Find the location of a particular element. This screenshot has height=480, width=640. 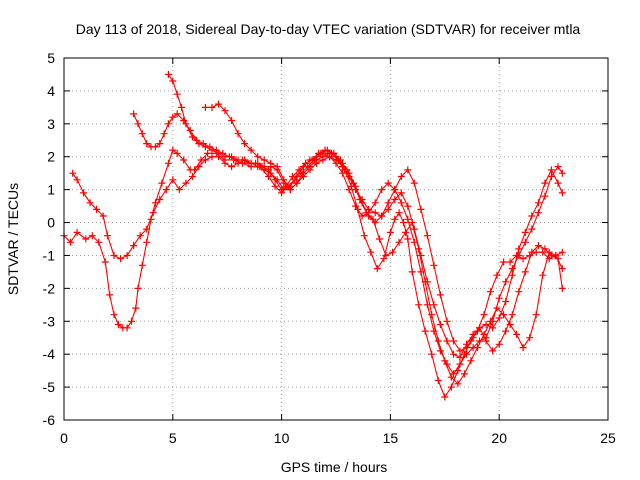

y-axis-title: SDTVAR / TECUs is located at coordinates (13, 239).